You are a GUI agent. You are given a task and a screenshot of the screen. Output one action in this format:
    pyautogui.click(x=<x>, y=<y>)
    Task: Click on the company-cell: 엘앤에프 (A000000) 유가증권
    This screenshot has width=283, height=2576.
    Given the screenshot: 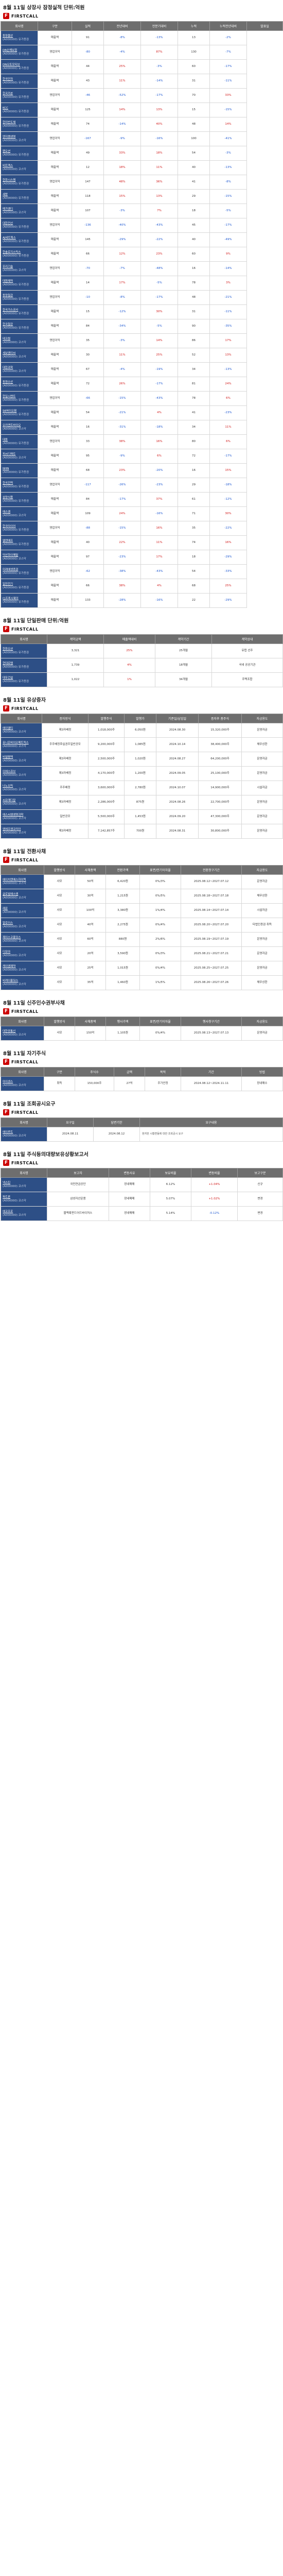 What is the action you would take?
    pyautogui.click(x=19, y=543)
    